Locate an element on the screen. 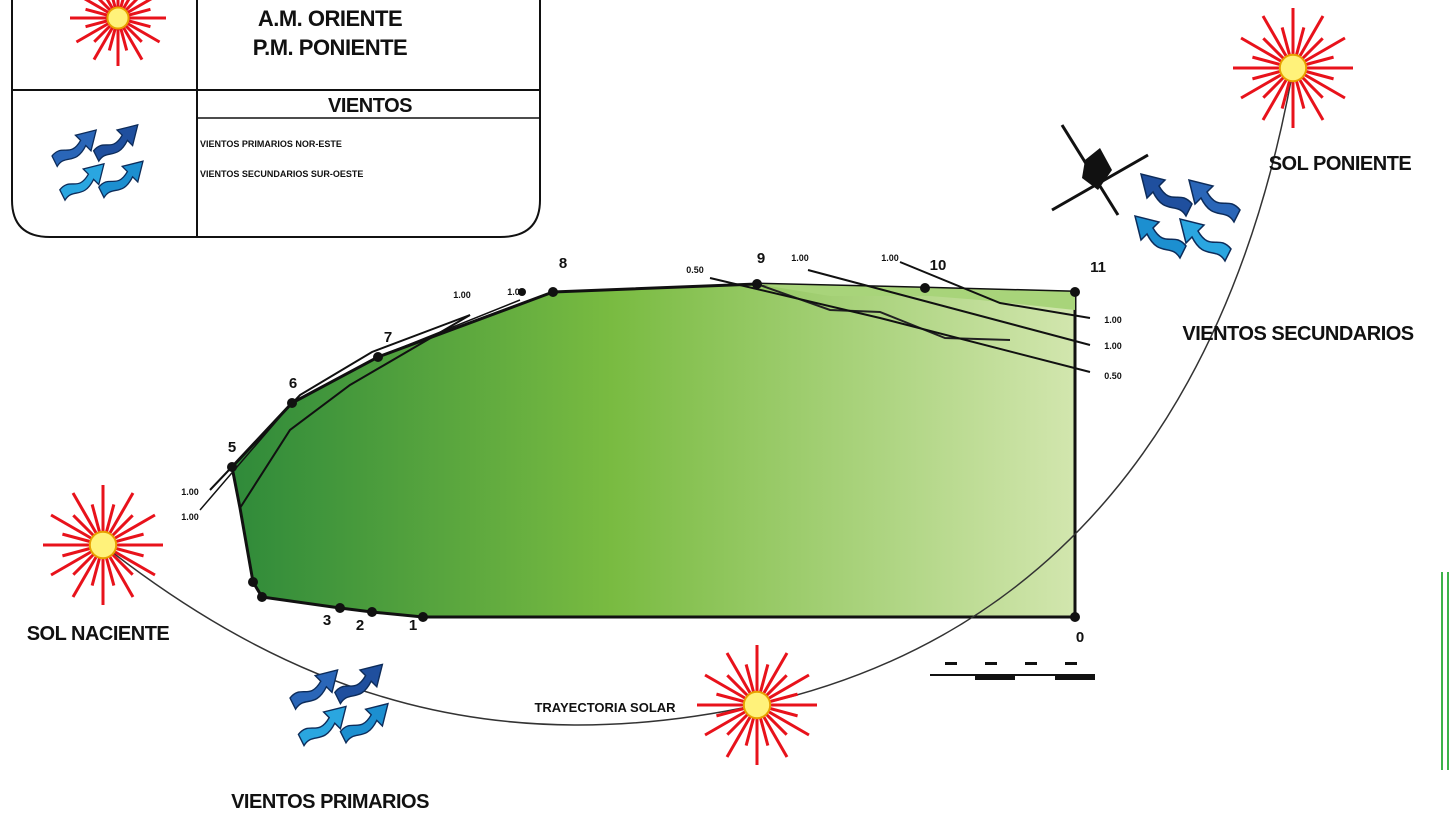  vertex-label: 5 is located at coordinates (232, 447).